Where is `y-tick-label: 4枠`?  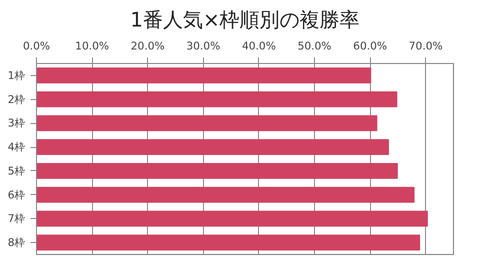
y-tick-label: 4枠 is located at coordinates (17, 147).